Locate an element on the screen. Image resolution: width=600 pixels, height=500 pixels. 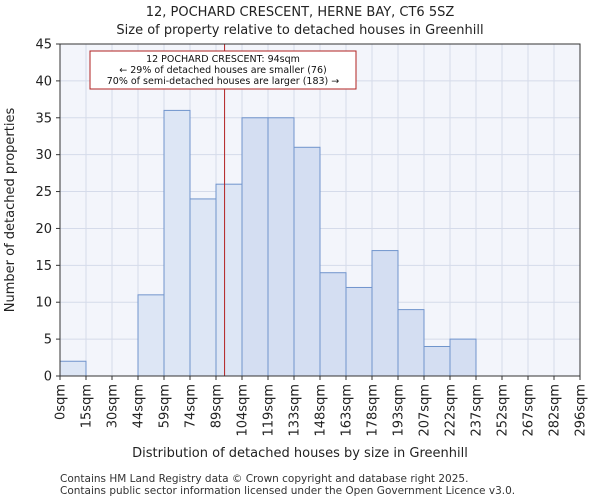
x-tick-label: 104sqm is located at coordinates (243, 410).